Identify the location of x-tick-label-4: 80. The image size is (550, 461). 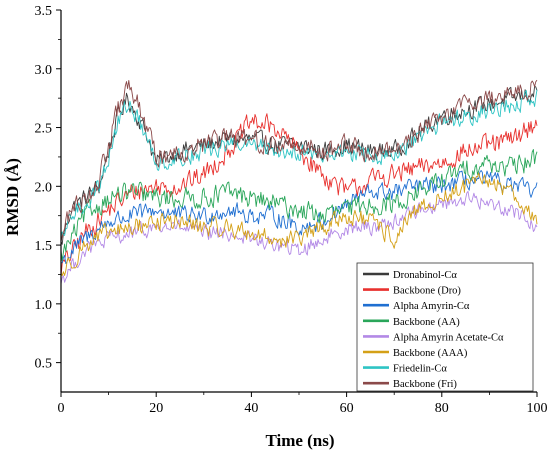
(442, 408).